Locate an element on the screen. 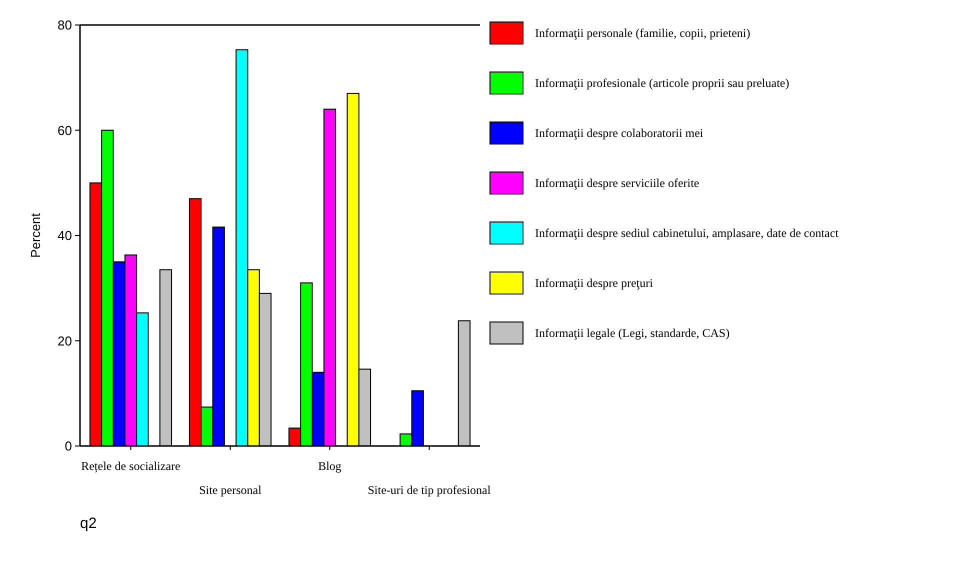  legend-label: Informaţii profesionale (articole proprii sau preluate) is located at coordinates (662, 83).